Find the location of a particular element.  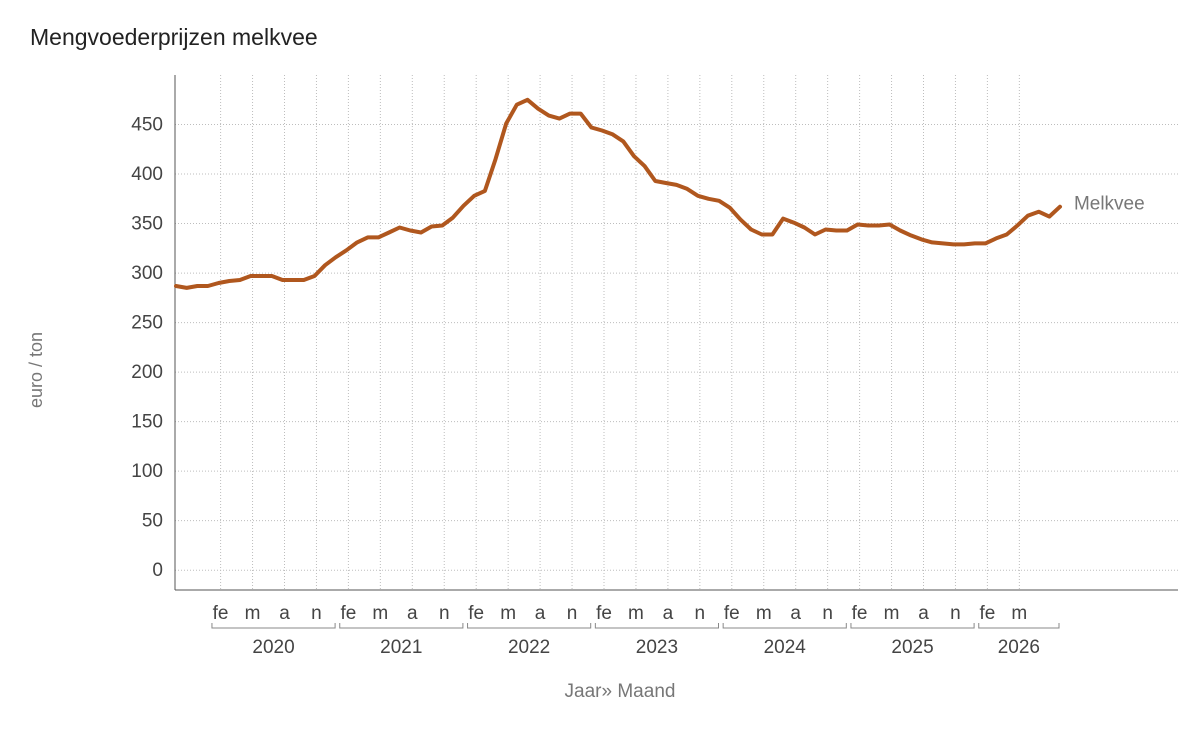

y-tick-label: 250 is located at coordinates (147, 323).